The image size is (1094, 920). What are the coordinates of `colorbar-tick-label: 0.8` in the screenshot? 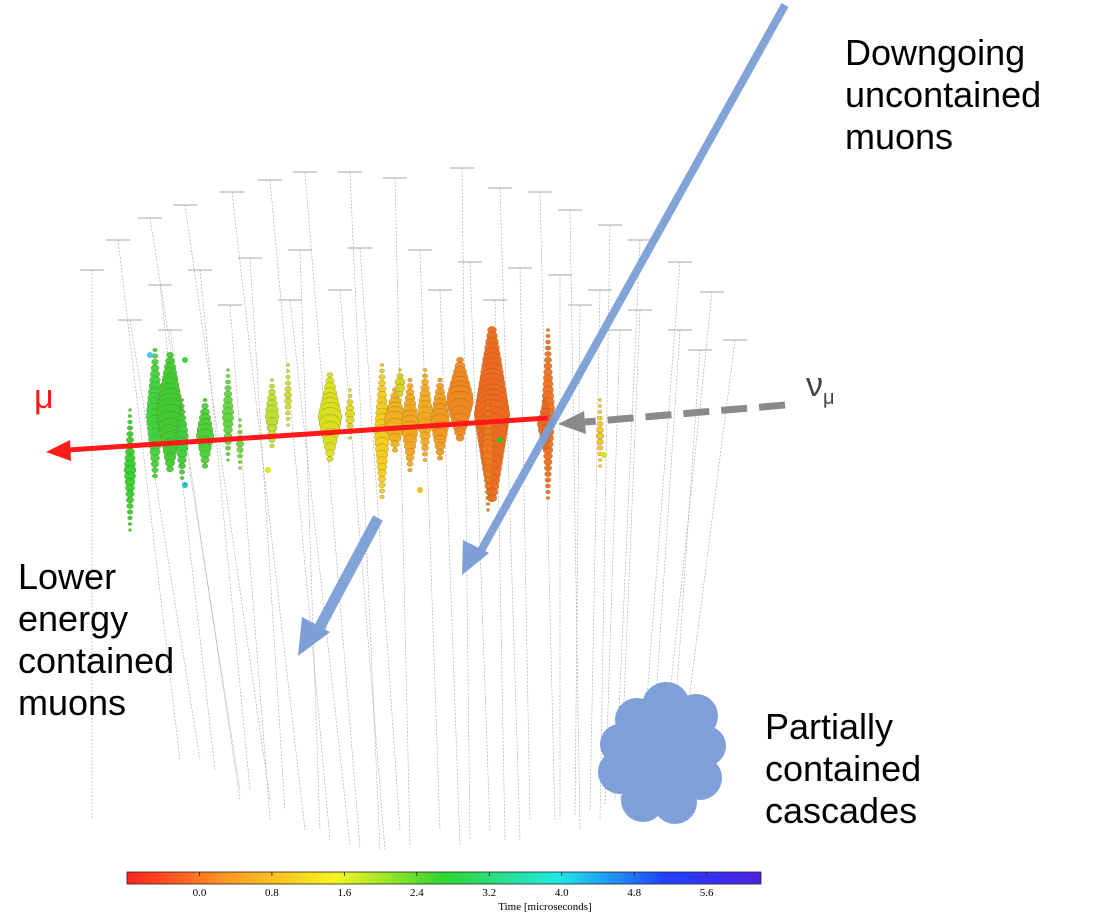 It's located at (272, 893).